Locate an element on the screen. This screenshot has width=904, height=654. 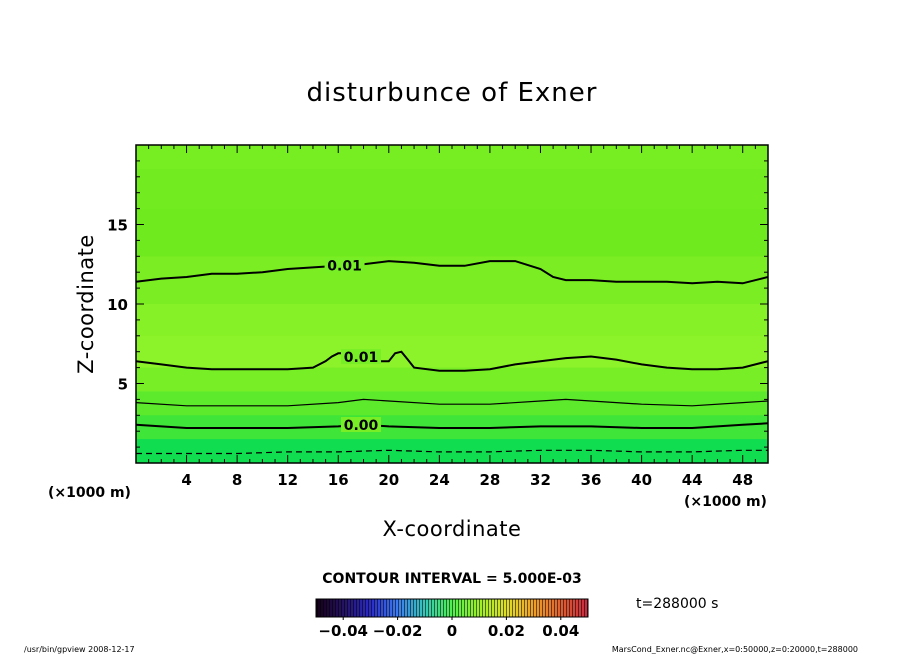
x-tick-label: 44 is located at coordinates (692, 480).